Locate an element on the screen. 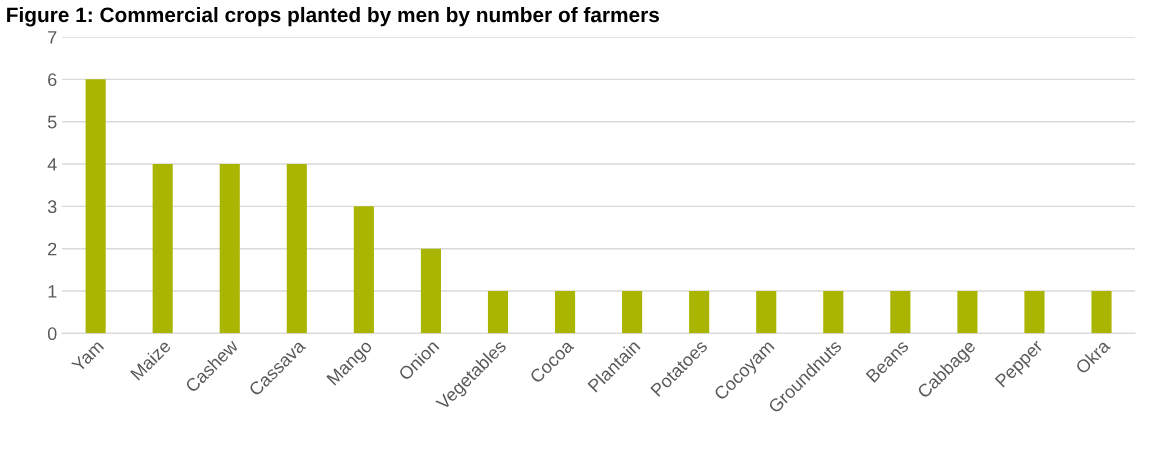 This screenshot has height=463, width=1150. y-tick-label: 7 is located at coordinates (52, 37).